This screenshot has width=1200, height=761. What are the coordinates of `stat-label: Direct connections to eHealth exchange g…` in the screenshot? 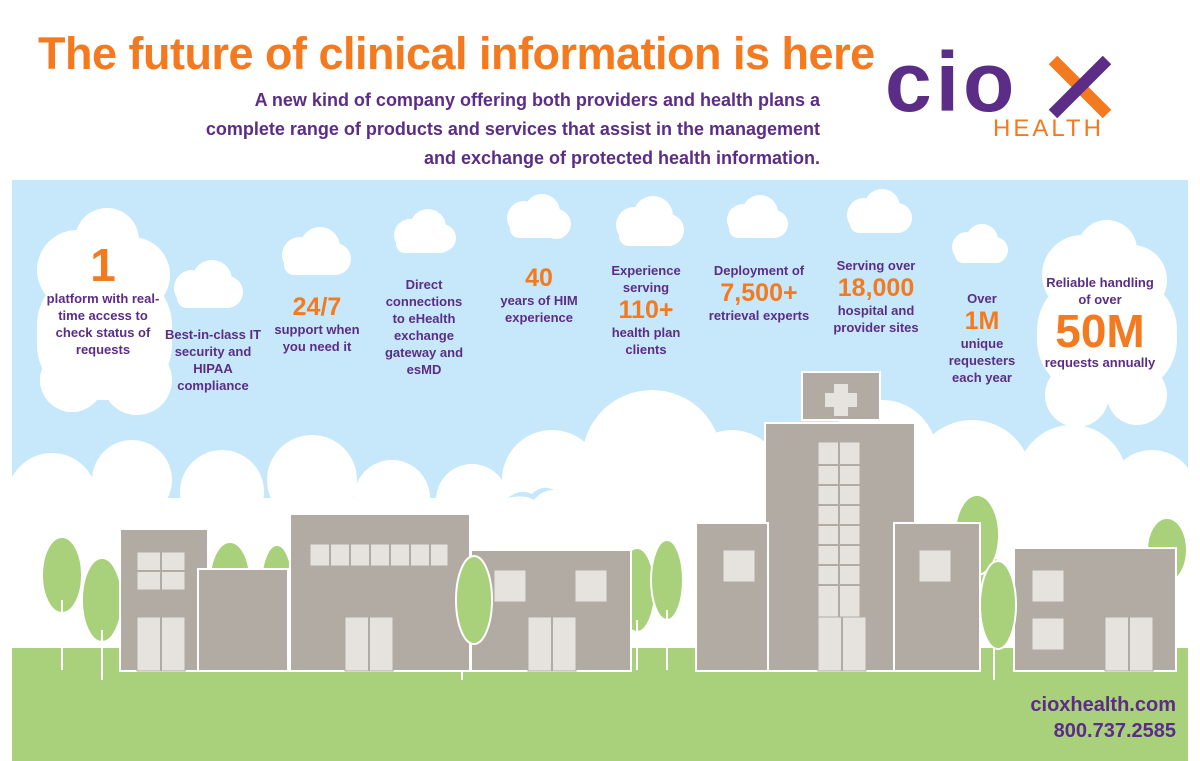 It's located at (424, 327).